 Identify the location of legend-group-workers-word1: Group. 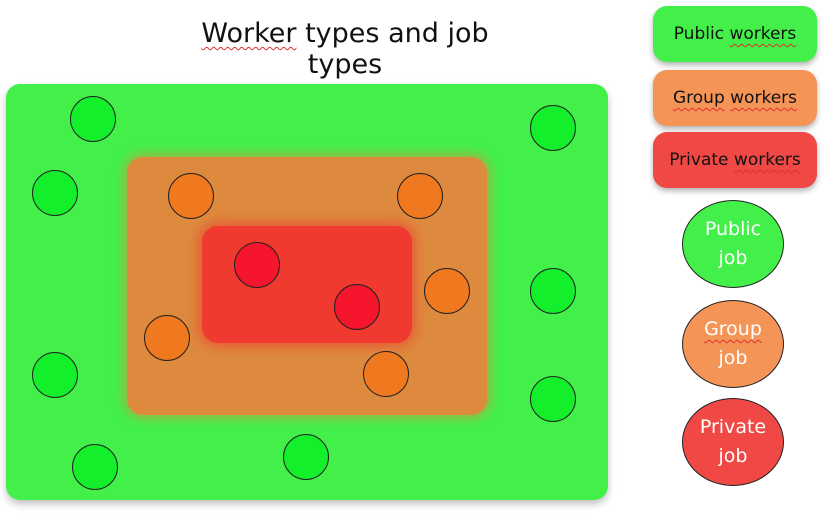
(698, 98).